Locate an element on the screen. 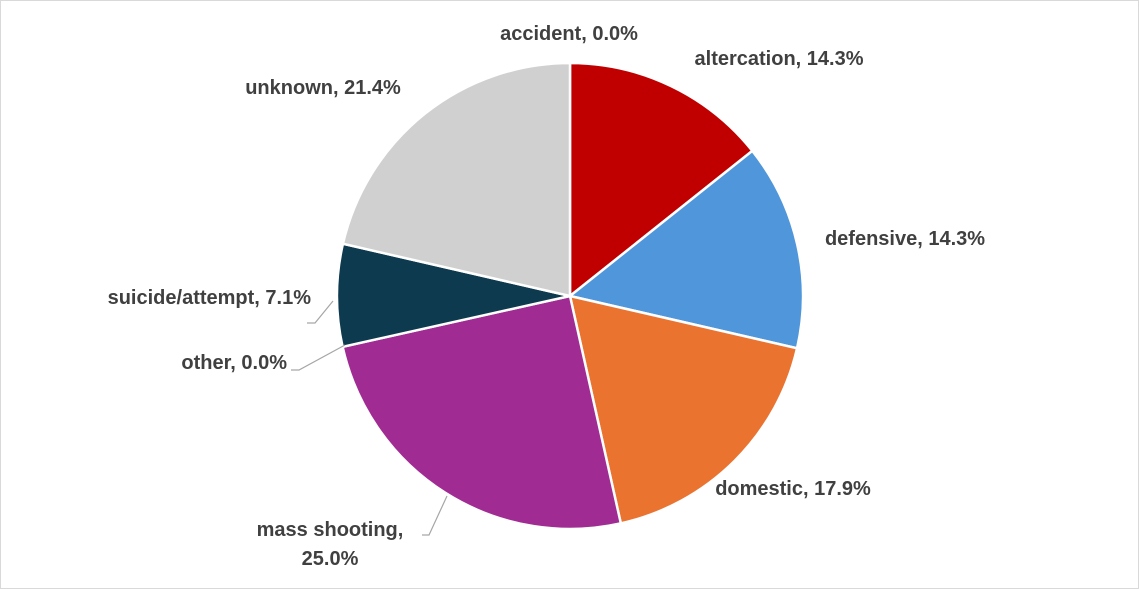 The width and height of the screenshot is (1139, 589). data-label-altercation: altercation, 14.3% is located at coordinates (779, 59).